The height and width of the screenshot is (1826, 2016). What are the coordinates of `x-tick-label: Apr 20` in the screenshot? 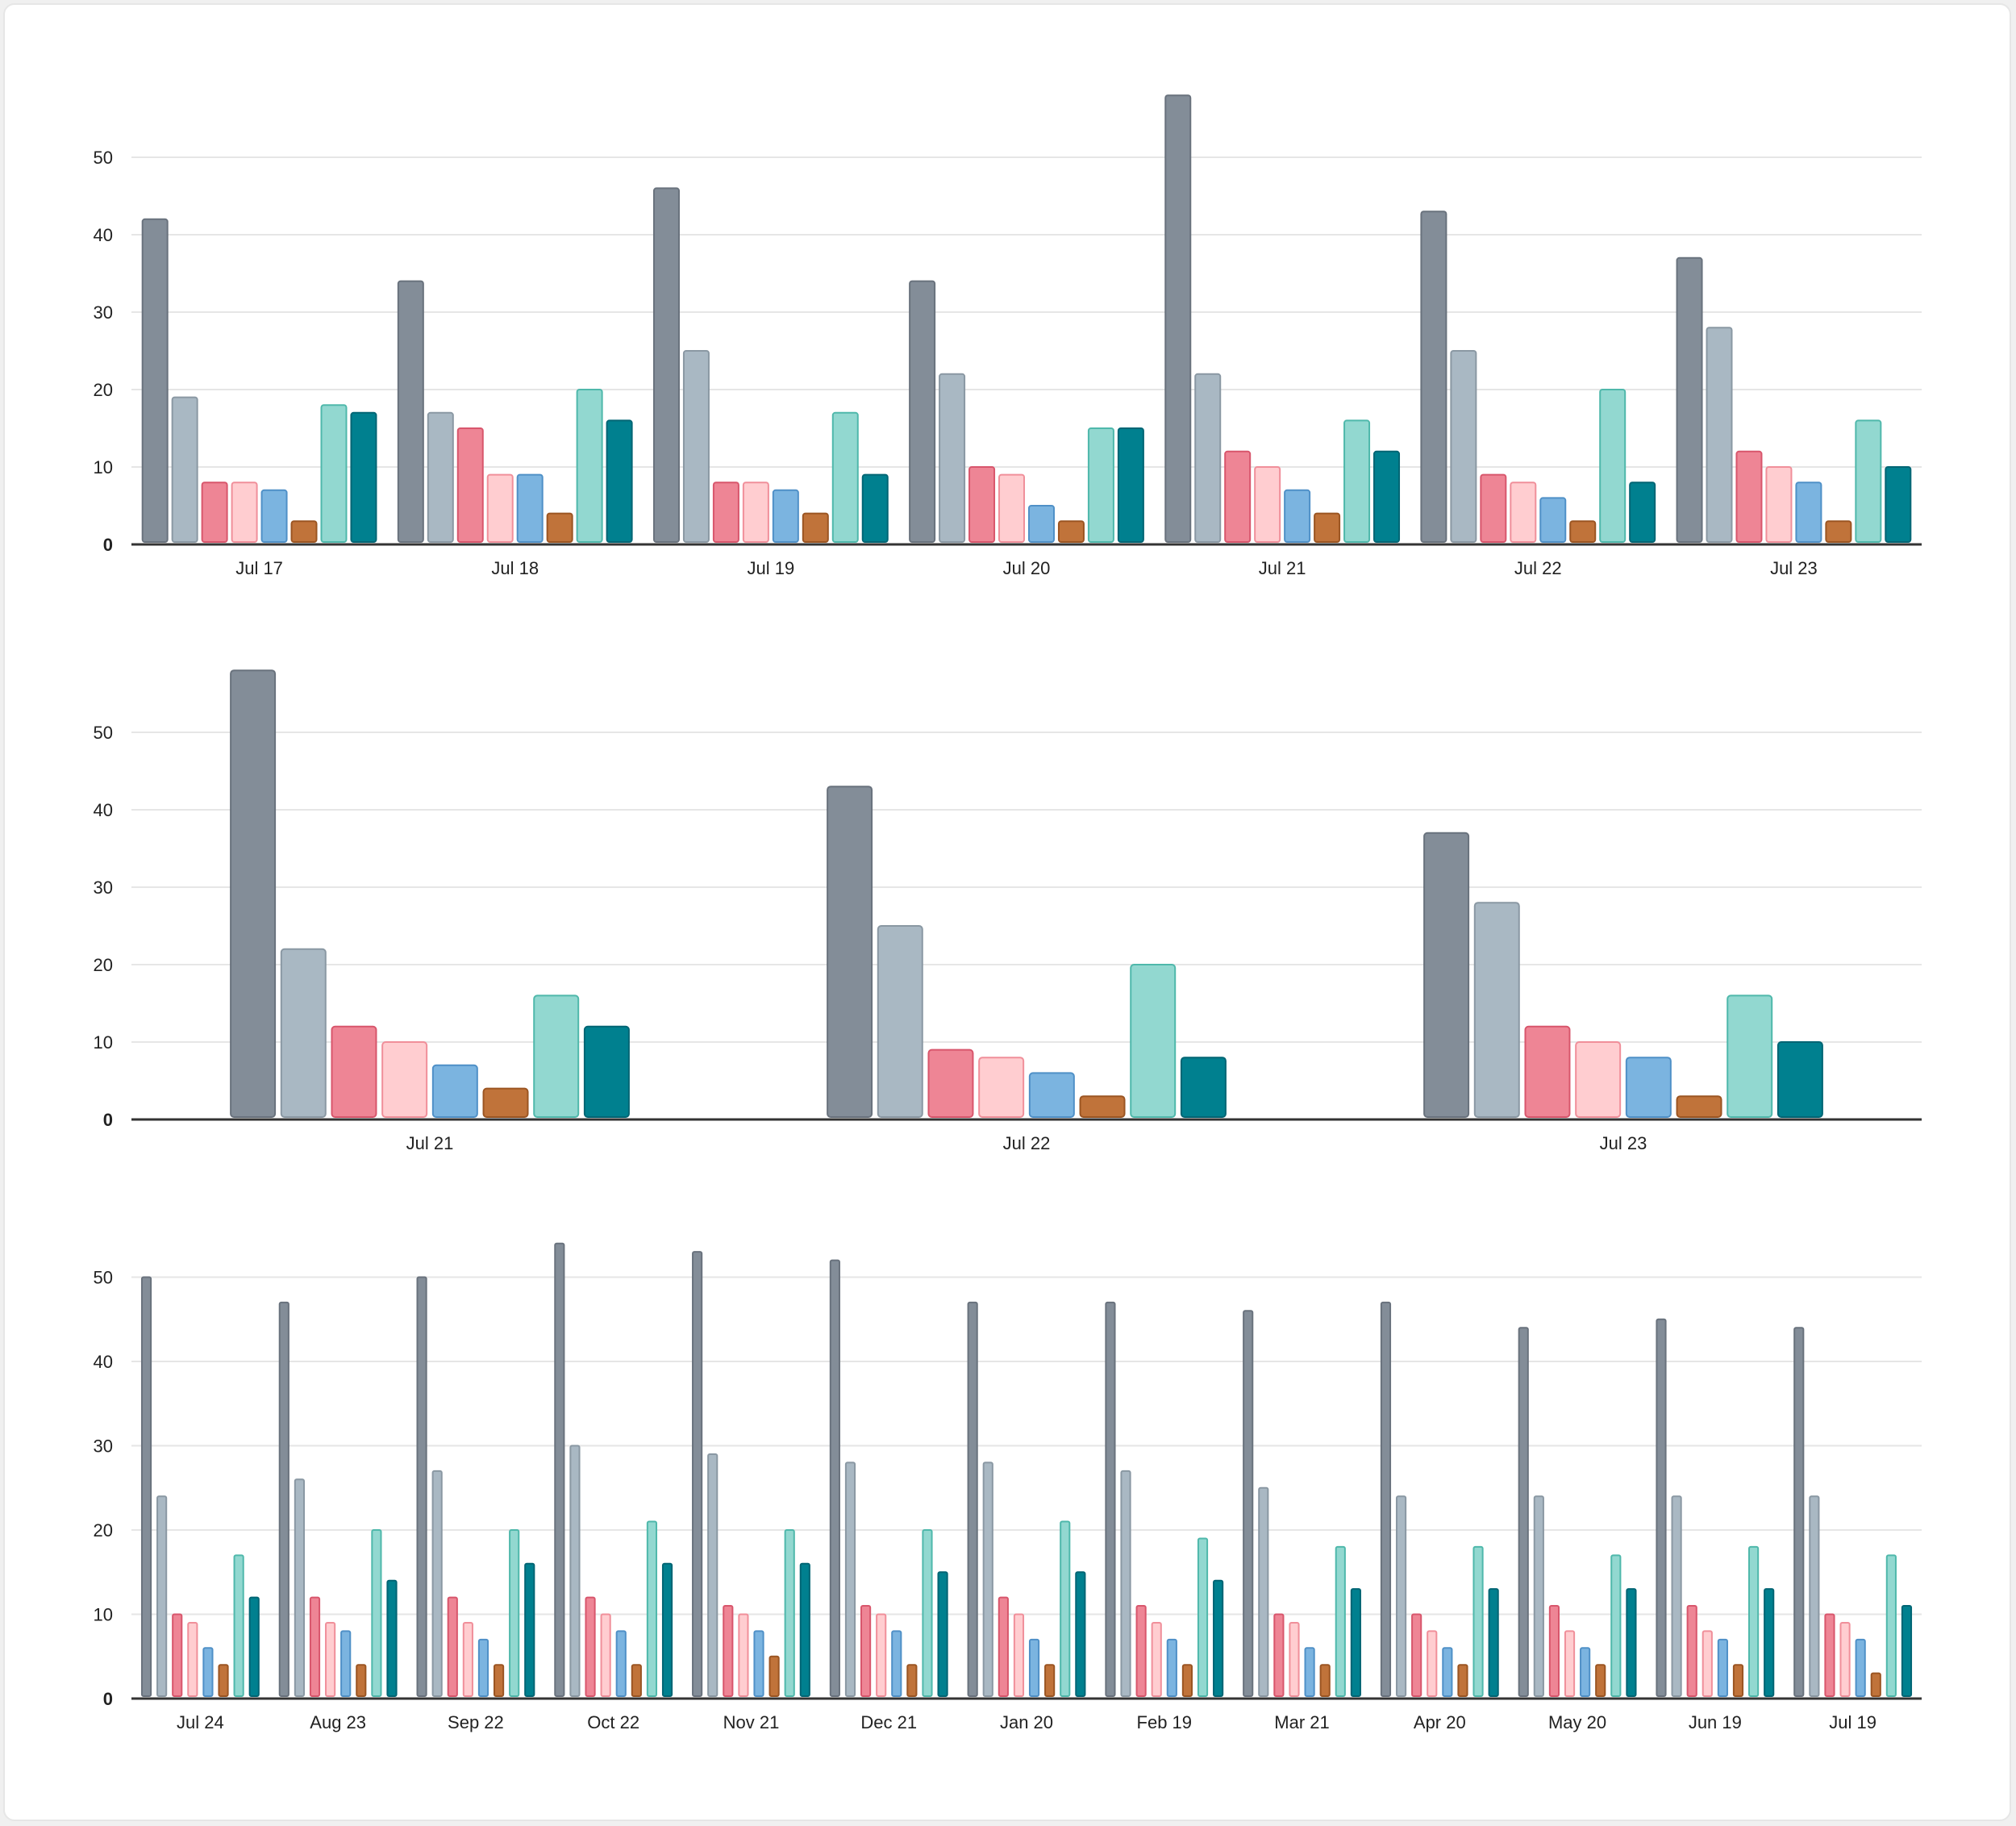 It's located at (1440, 1722).